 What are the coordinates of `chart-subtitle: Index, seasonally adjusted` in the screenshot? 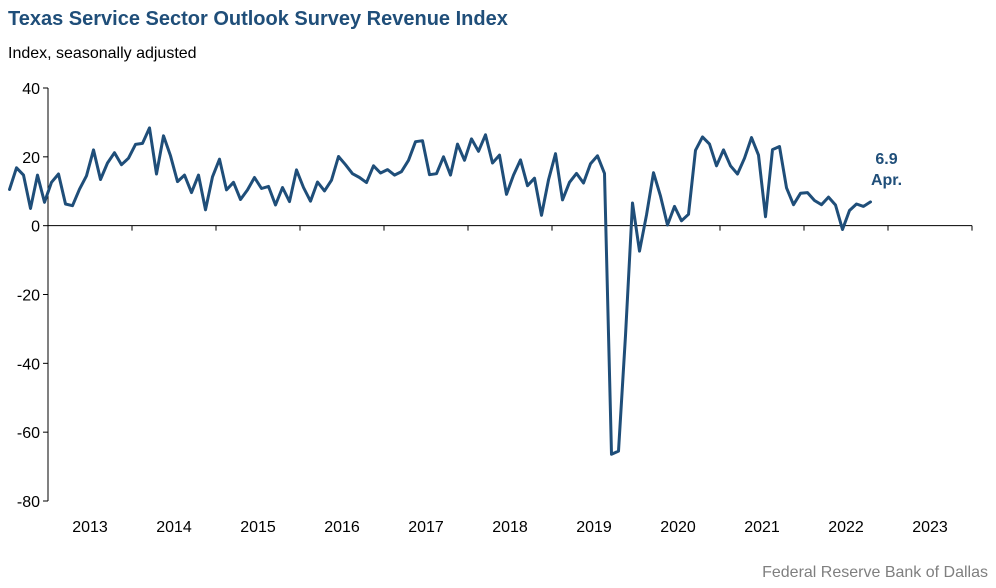 It's located at (102, 53).